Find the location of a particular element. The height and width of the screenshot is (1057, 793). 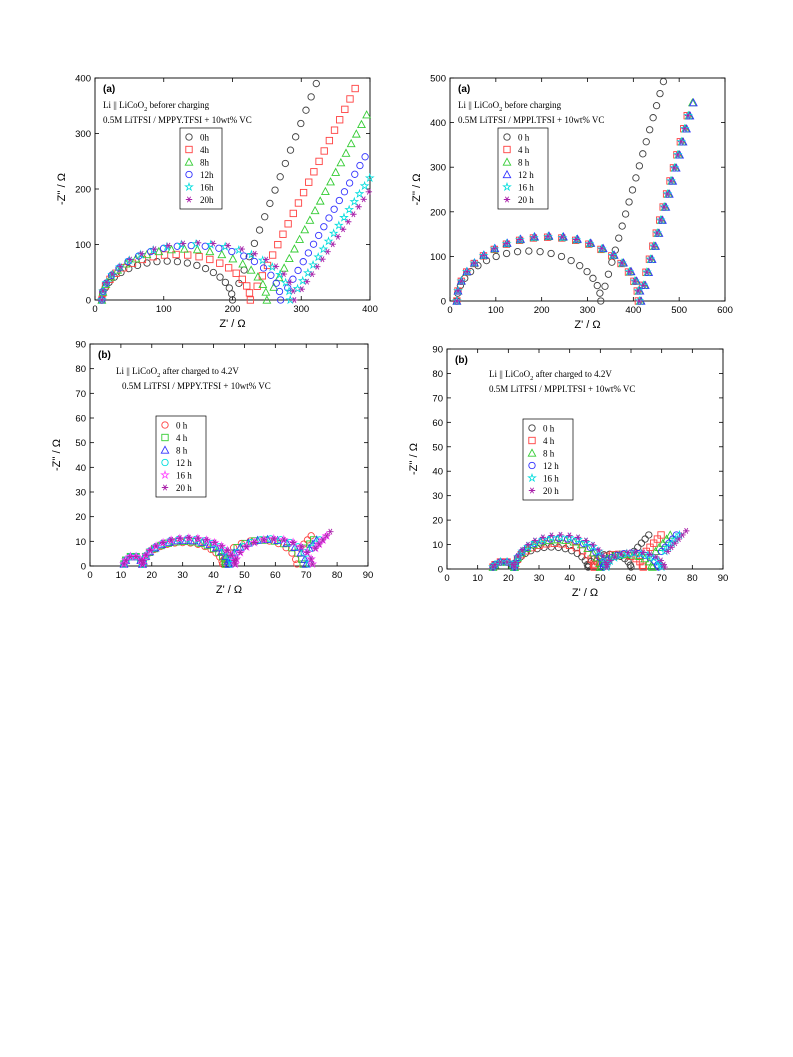

panel-label: (b) is located at coordinates (461, 360).